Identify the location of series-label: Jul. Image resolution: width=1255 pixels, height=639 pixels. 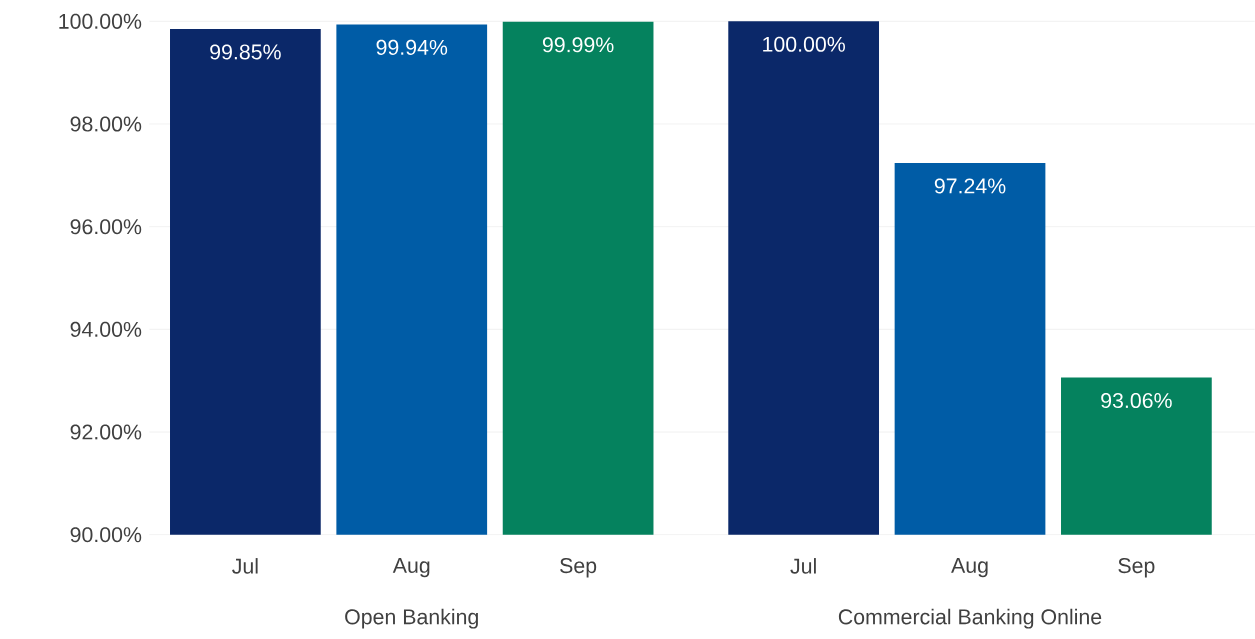
(245, 566).